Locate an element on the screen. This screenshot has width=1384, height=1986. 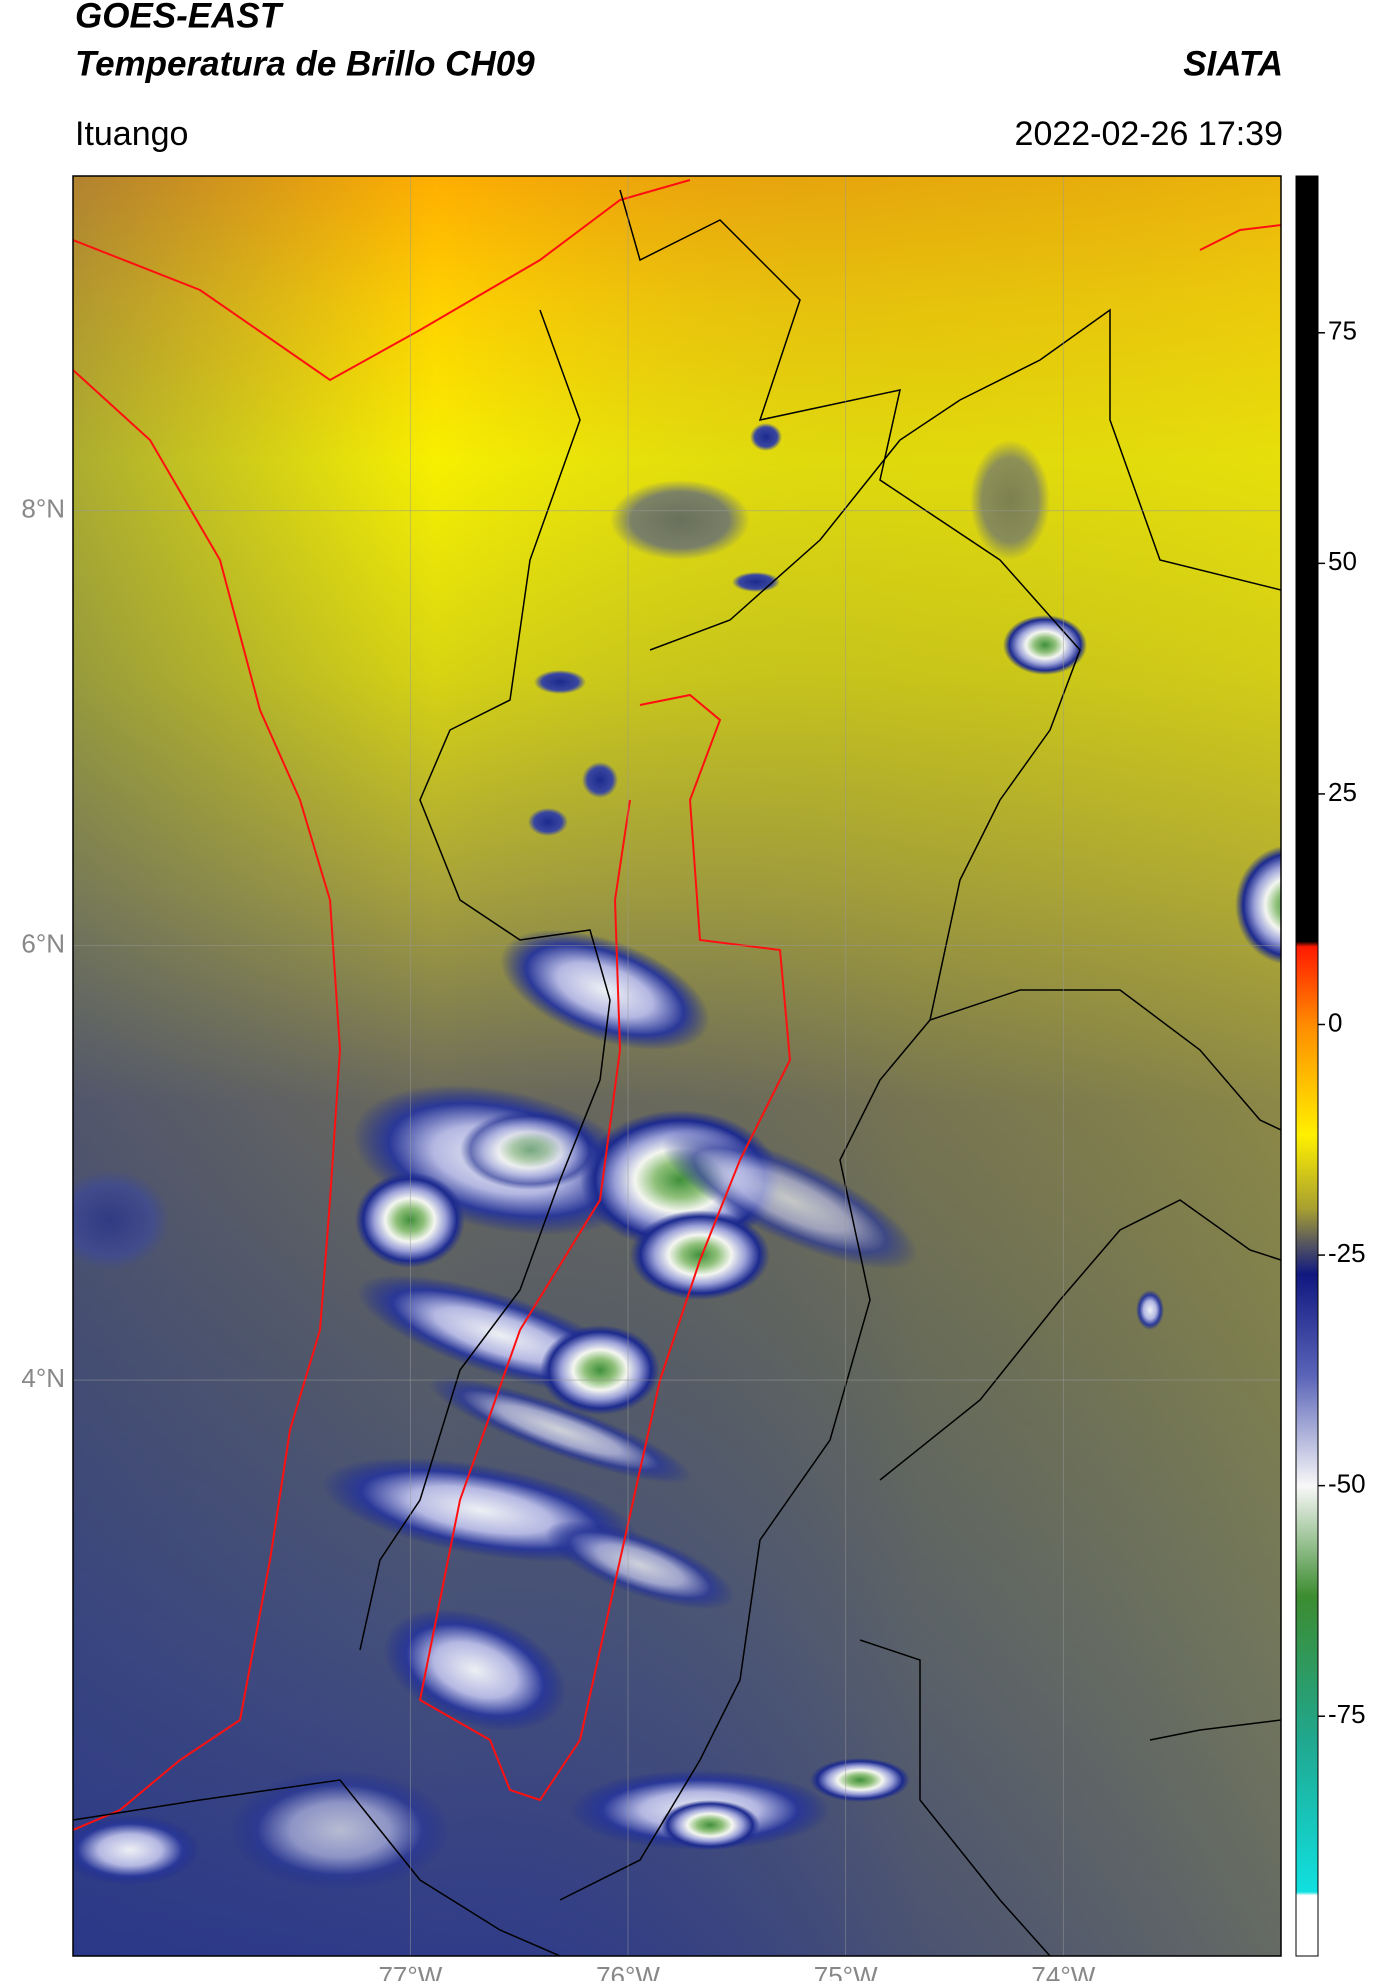
colorbar is located at coordinates (1307, 1066).